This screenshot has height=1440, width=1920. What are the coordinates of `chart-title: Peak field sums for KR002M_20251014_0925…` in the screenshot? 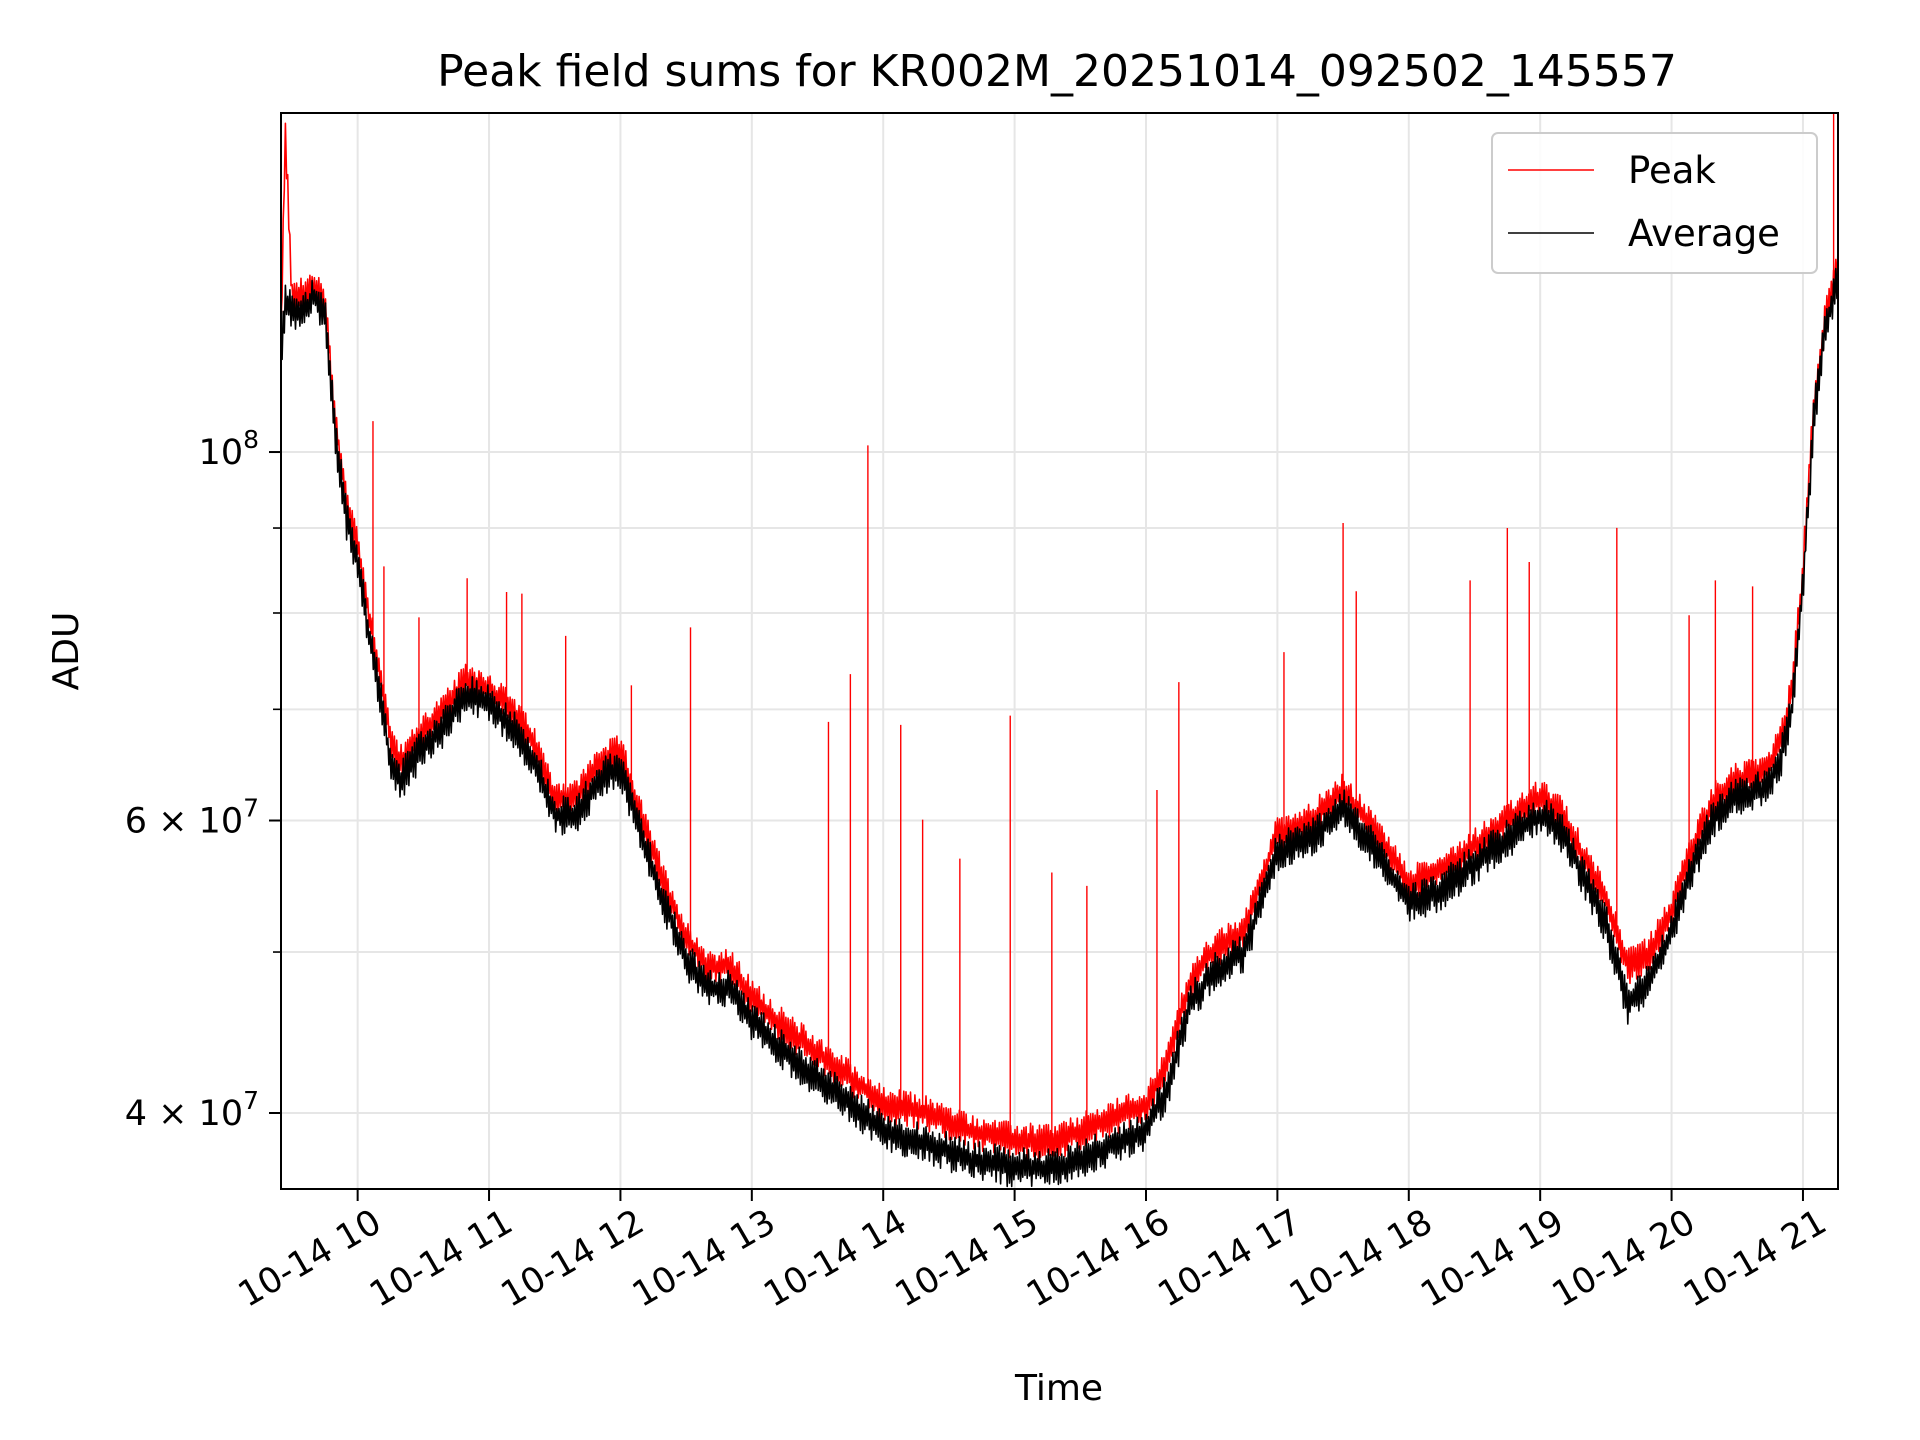 It's located at (1057, 71).